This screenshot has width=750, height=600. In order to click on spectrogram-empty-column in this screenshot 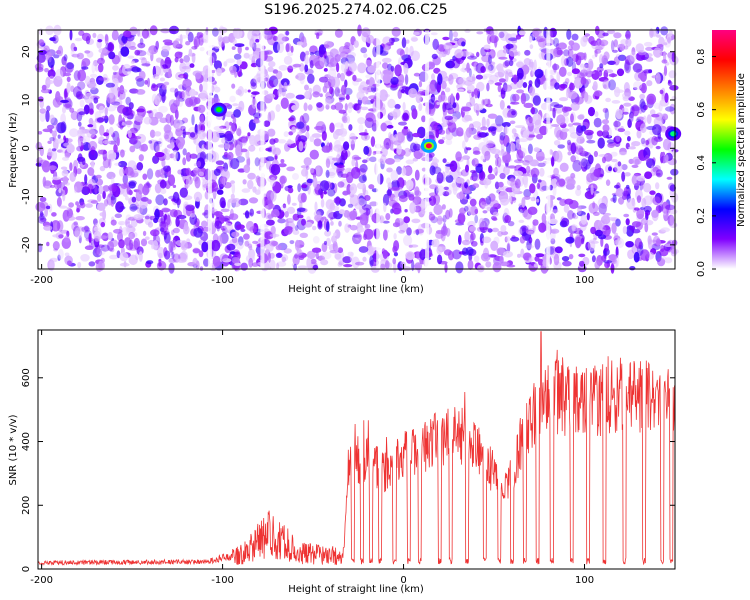, I will do `click(548, 149)`.